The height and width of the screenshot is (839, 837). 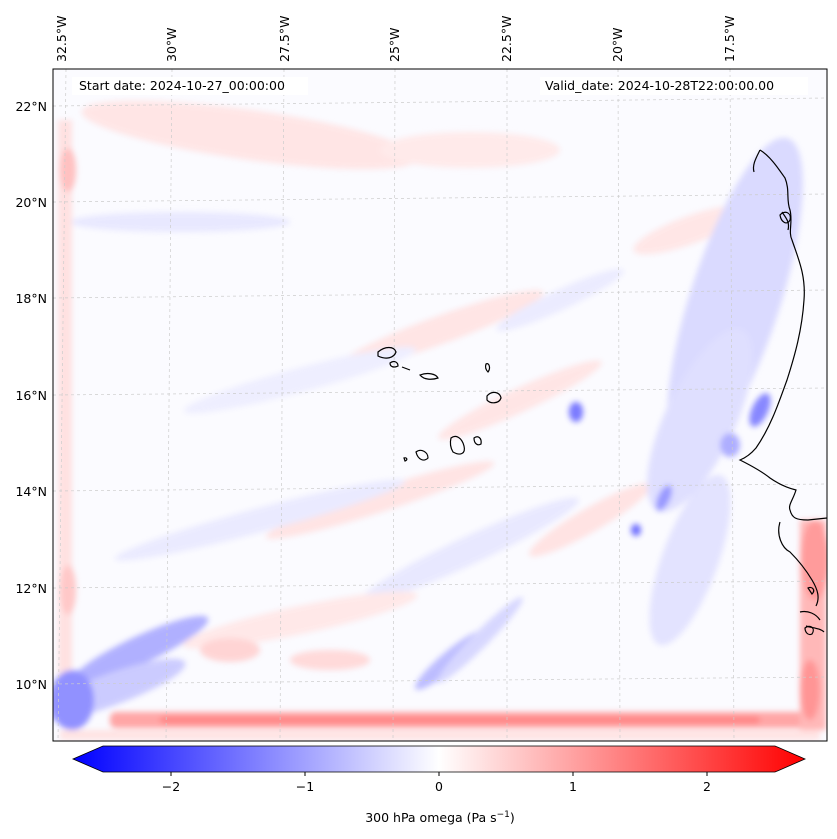 I want to click on colorbar-ticks, so click(x=439, y=774).